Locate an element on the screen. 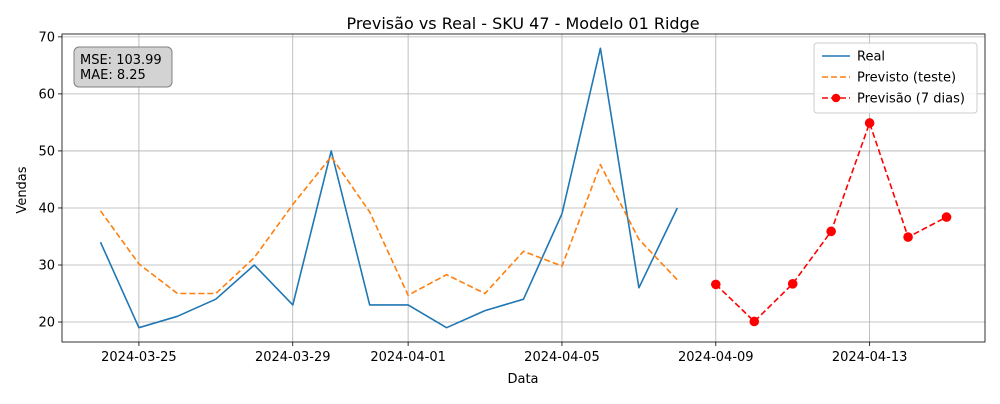  x-tick-label: 2024-04-01 is located at coordinates (408, 357).